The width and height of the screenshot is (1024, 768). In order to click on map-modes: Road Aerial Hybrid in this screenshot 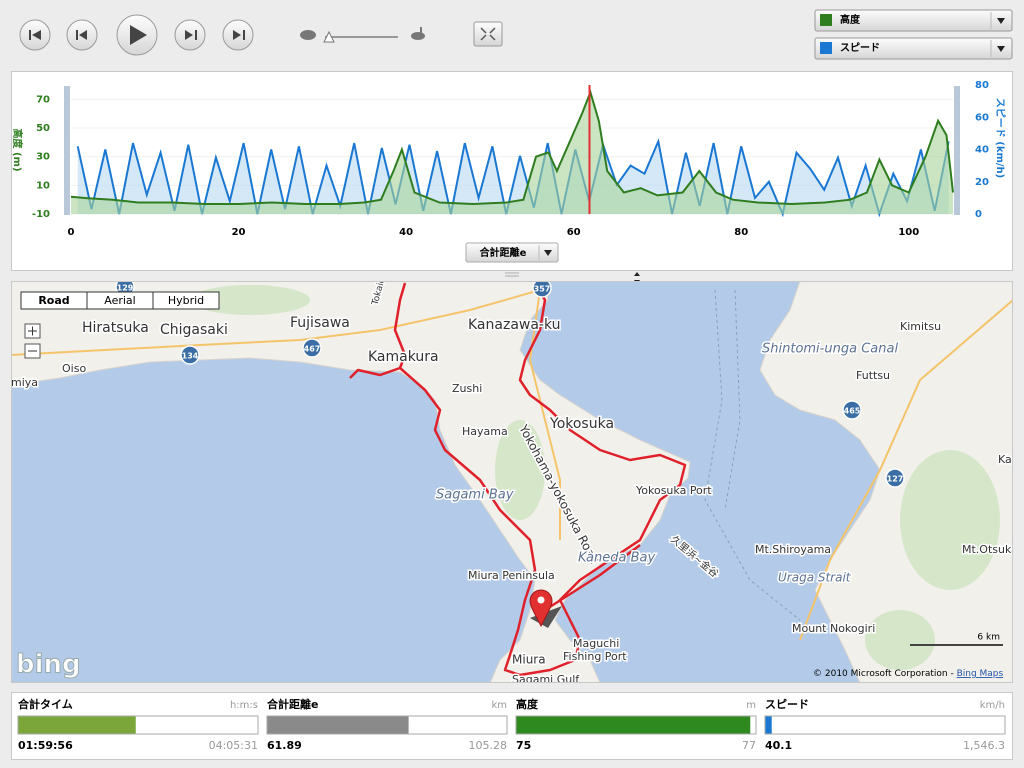, I will do `click(120, 300)`.